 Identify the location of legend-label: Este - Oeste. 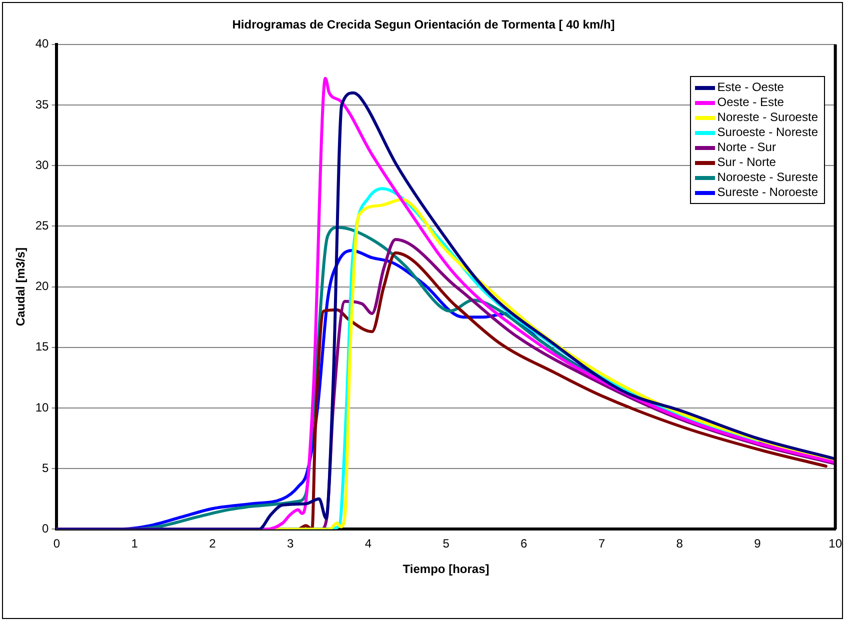
(750, 87).